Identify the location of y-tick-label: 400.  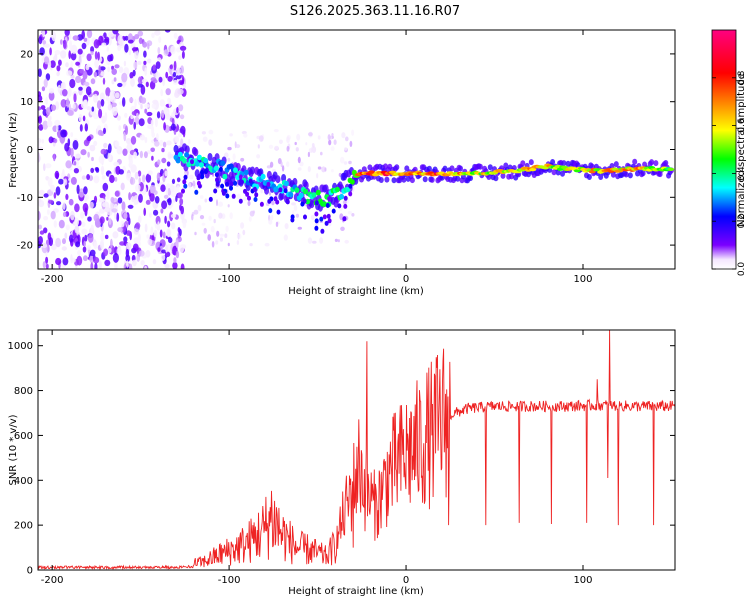
(23, 481).